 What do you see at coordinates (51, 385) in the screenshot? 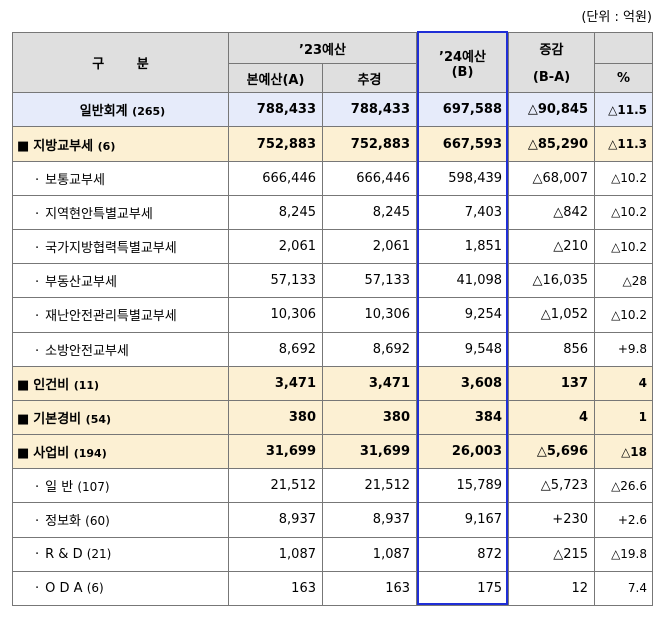
I see `category-name: 인건비` at bounding box center [51, 385].